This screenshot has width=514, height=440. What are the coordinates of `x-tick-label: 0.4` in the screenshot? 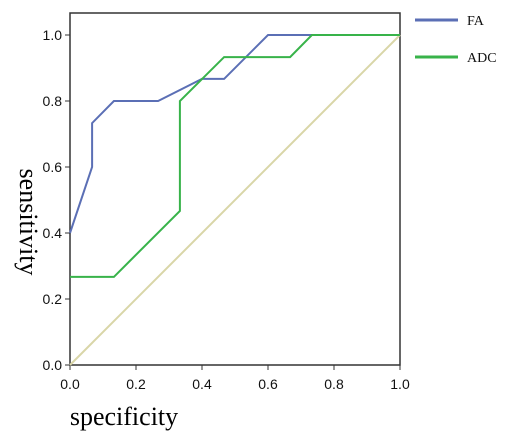 It's located at (202, 384).